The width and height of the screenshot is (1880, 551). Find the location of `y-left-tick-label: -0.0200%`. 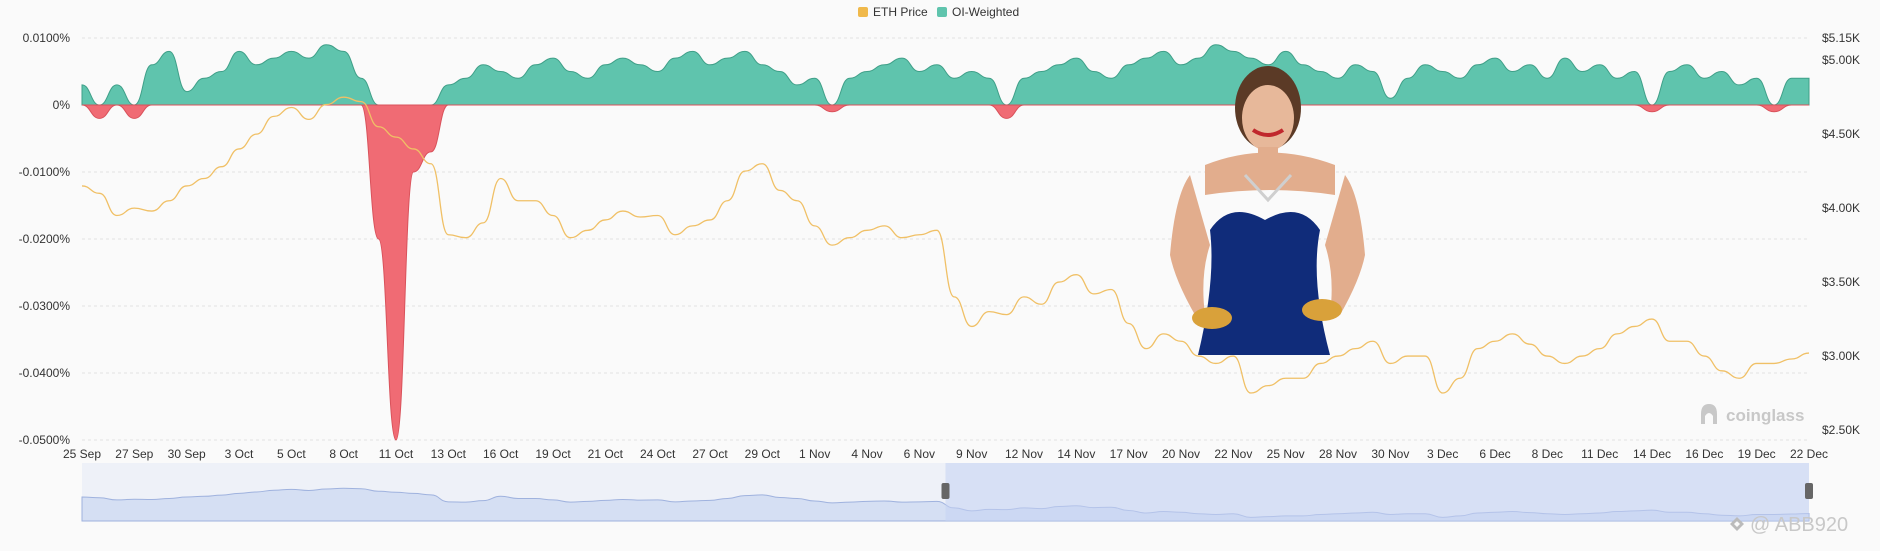

y-left-tick-label: -0.0200% is located at coordinates (45, 239).